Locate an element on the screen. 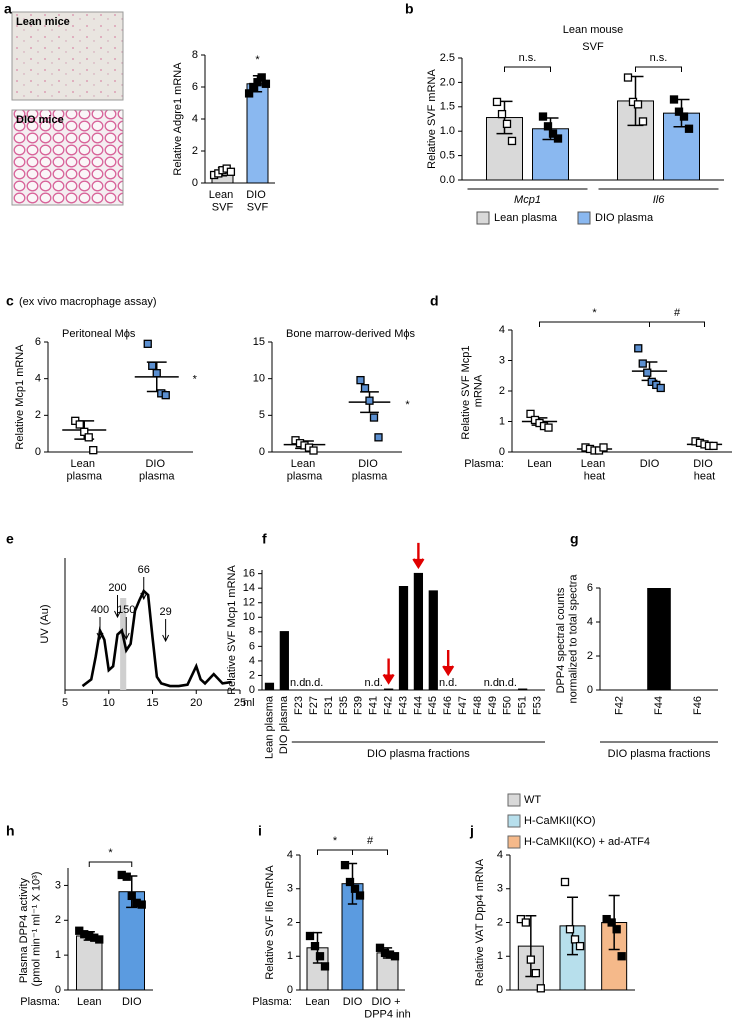 This screenshot has width=742, height=1020. x-tick-label: F47 is located at coordinates (463, 705).